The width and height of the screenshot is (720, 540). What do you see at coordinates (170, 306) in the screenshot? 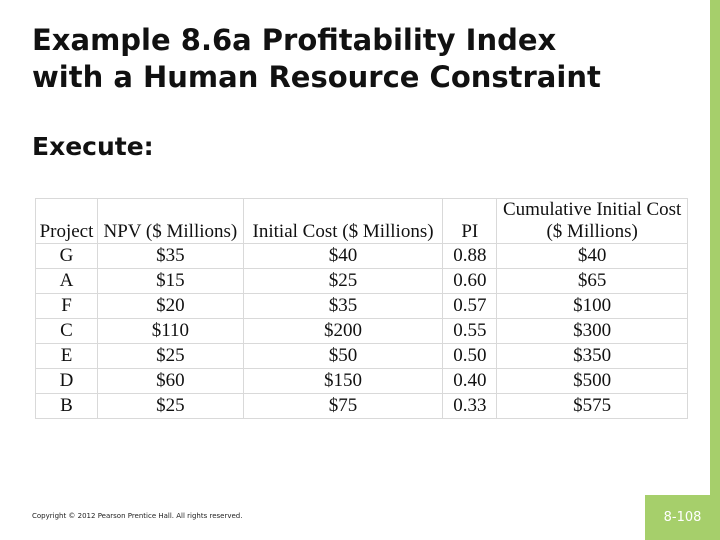
I see `table-cell: $20` at bounding box center [170, 306].